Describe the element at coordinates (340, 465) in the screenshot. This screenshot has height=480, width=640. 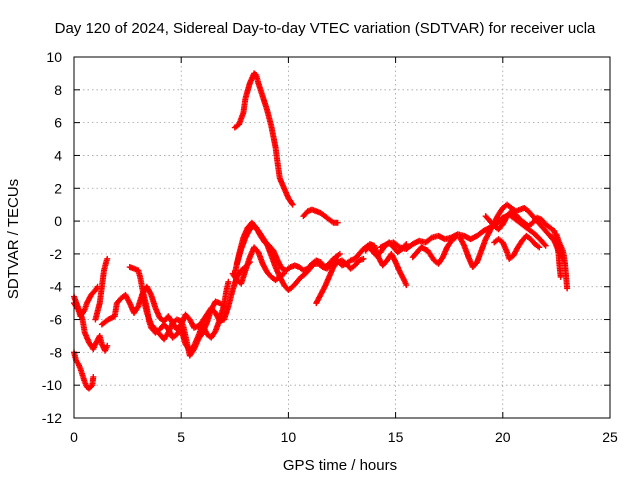
I see `x-axis-label: GPS time / hours` at that location.